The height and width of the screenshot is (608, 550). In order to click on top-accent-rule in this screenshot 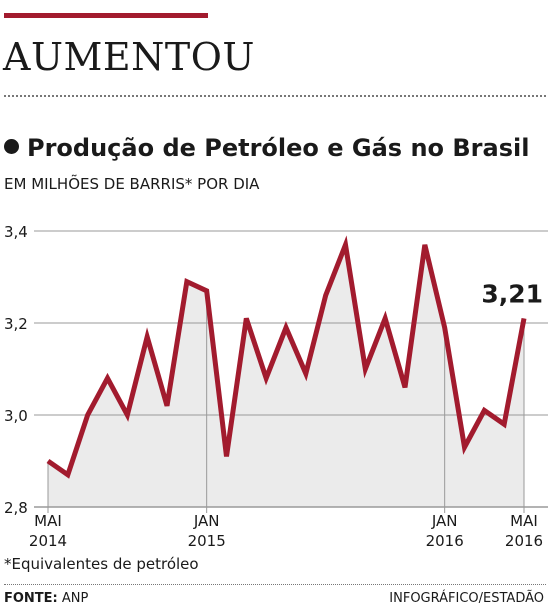, I will do `click(106, 15)`.